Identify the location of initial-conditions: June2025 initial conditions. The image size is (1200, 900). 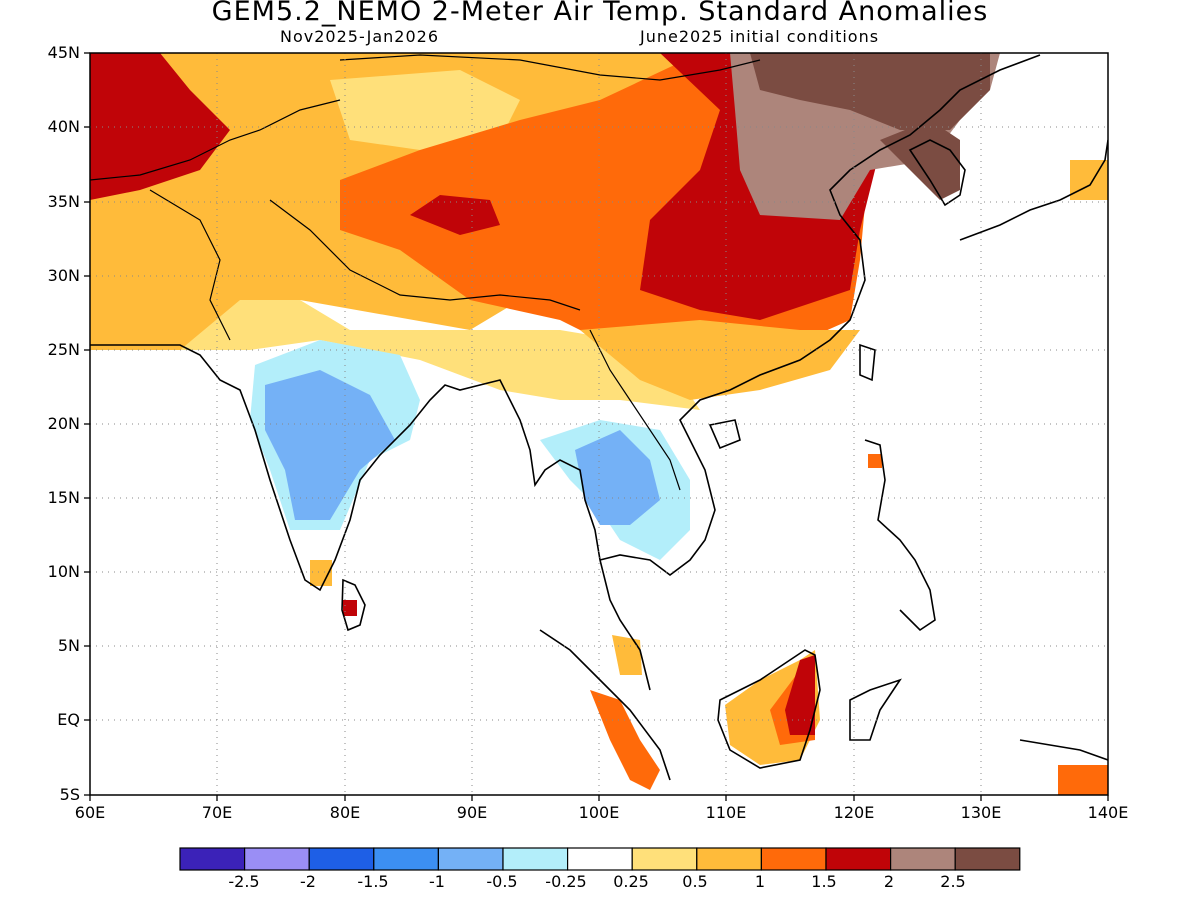
(760, 36).